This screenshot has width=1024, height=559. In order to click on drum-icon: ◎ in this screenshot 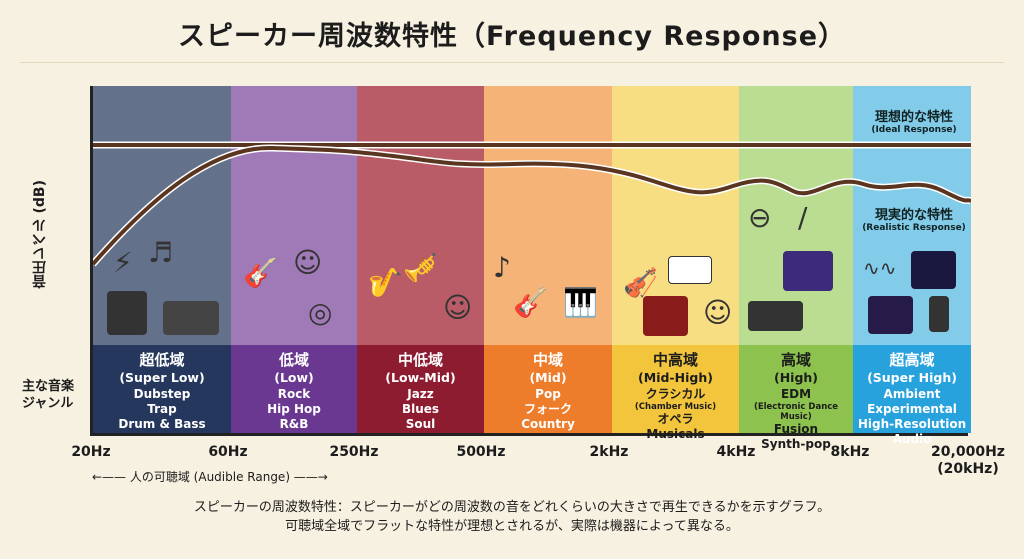, I will do `click(320, 312)`.